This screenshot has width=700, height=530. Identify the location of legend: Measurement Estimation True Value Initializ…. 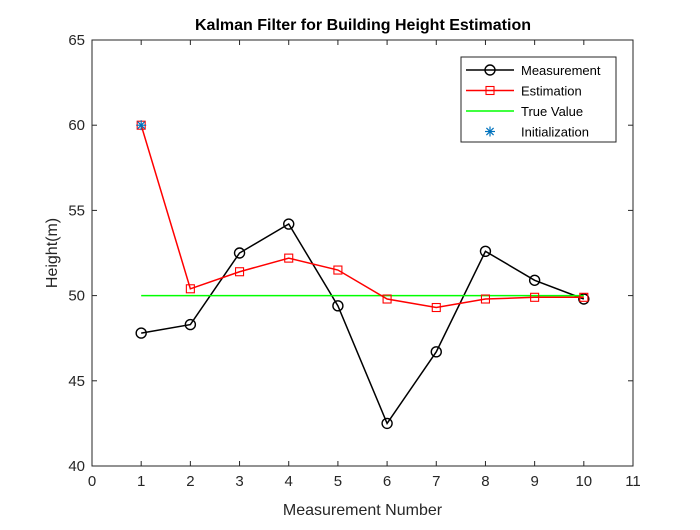
(538, 99).